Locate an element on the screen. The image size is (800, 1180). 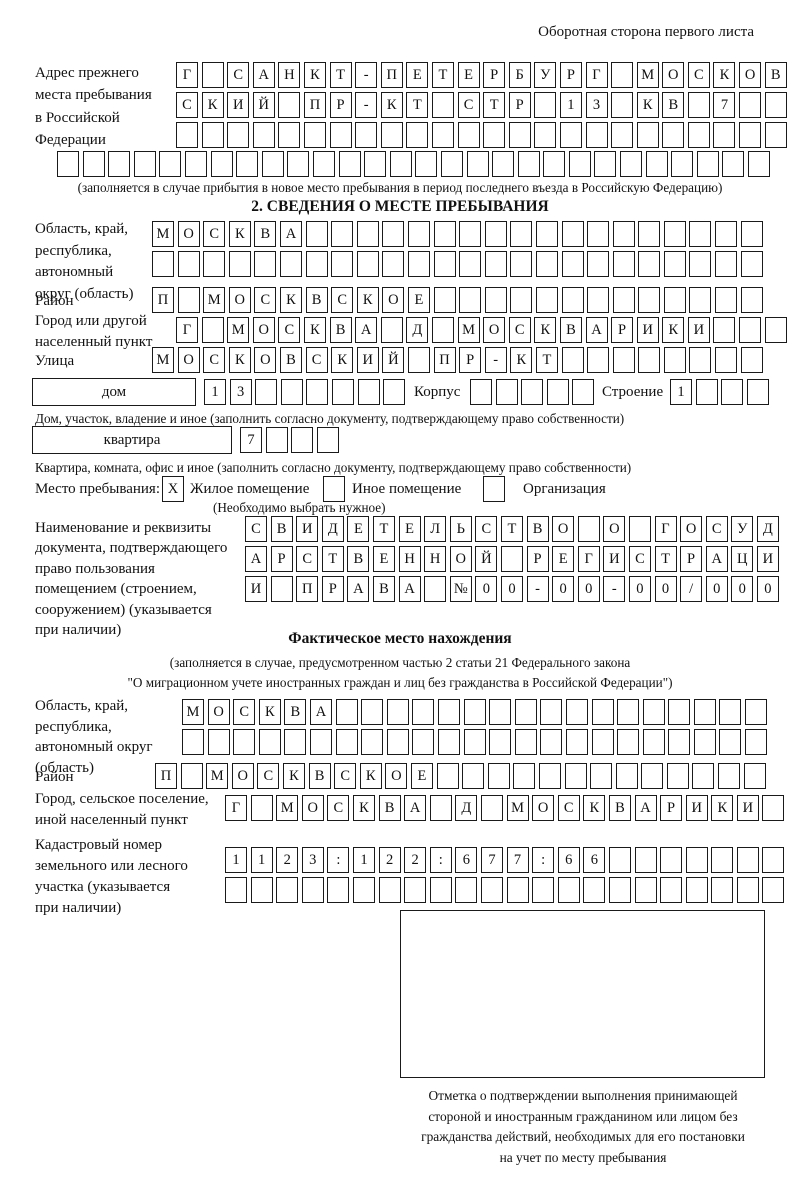
char-box: 7 is located at coordinates (251, 440).